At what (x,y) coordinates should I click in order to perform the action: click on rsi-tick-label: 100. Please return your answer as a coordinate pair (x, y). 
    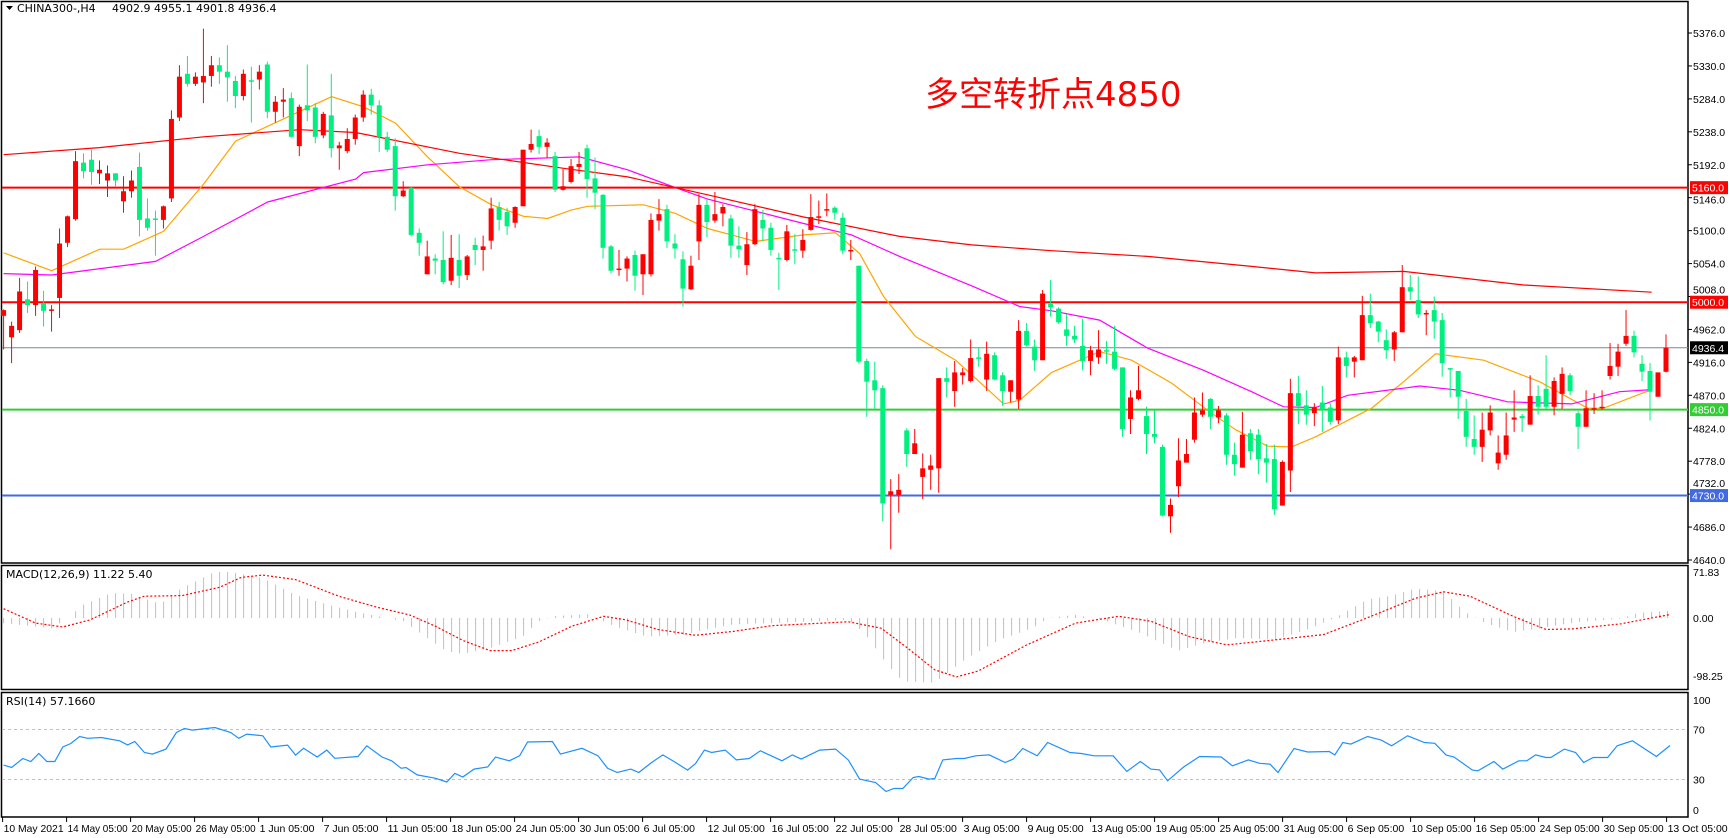
    Looking at the image, I should click on (1702, 701).